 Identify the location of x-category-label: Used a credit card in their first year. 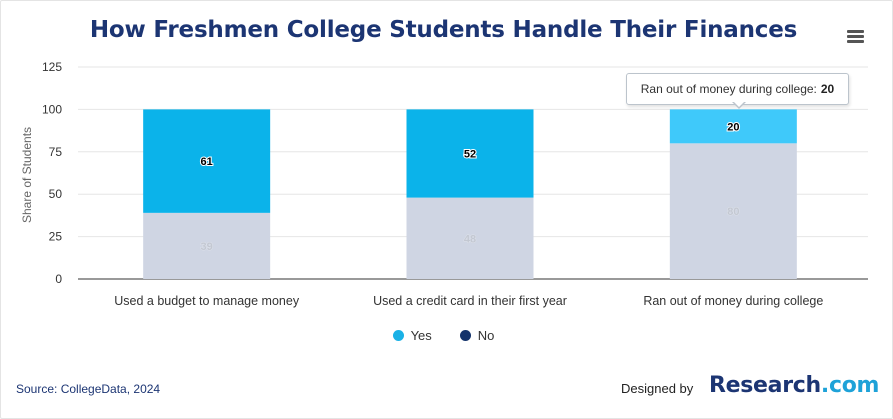
(470, 301).